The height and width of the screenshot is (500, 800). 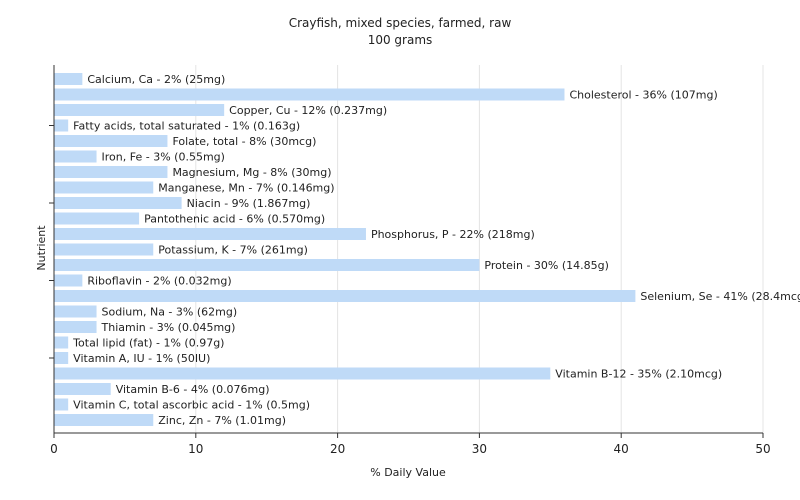 What do you see at coordinates (643, 95) in the screenshot?
I see `bar-label: Cholesterol - 36% (107mg)` at bounding box center [643, 95].